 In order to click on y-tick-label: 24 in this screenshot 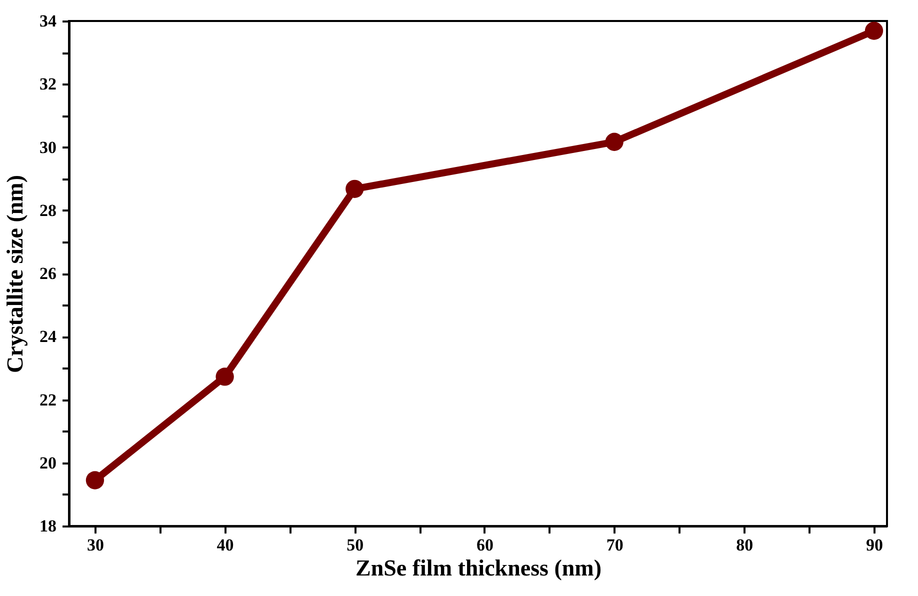, I will do `click(48, 336)`.